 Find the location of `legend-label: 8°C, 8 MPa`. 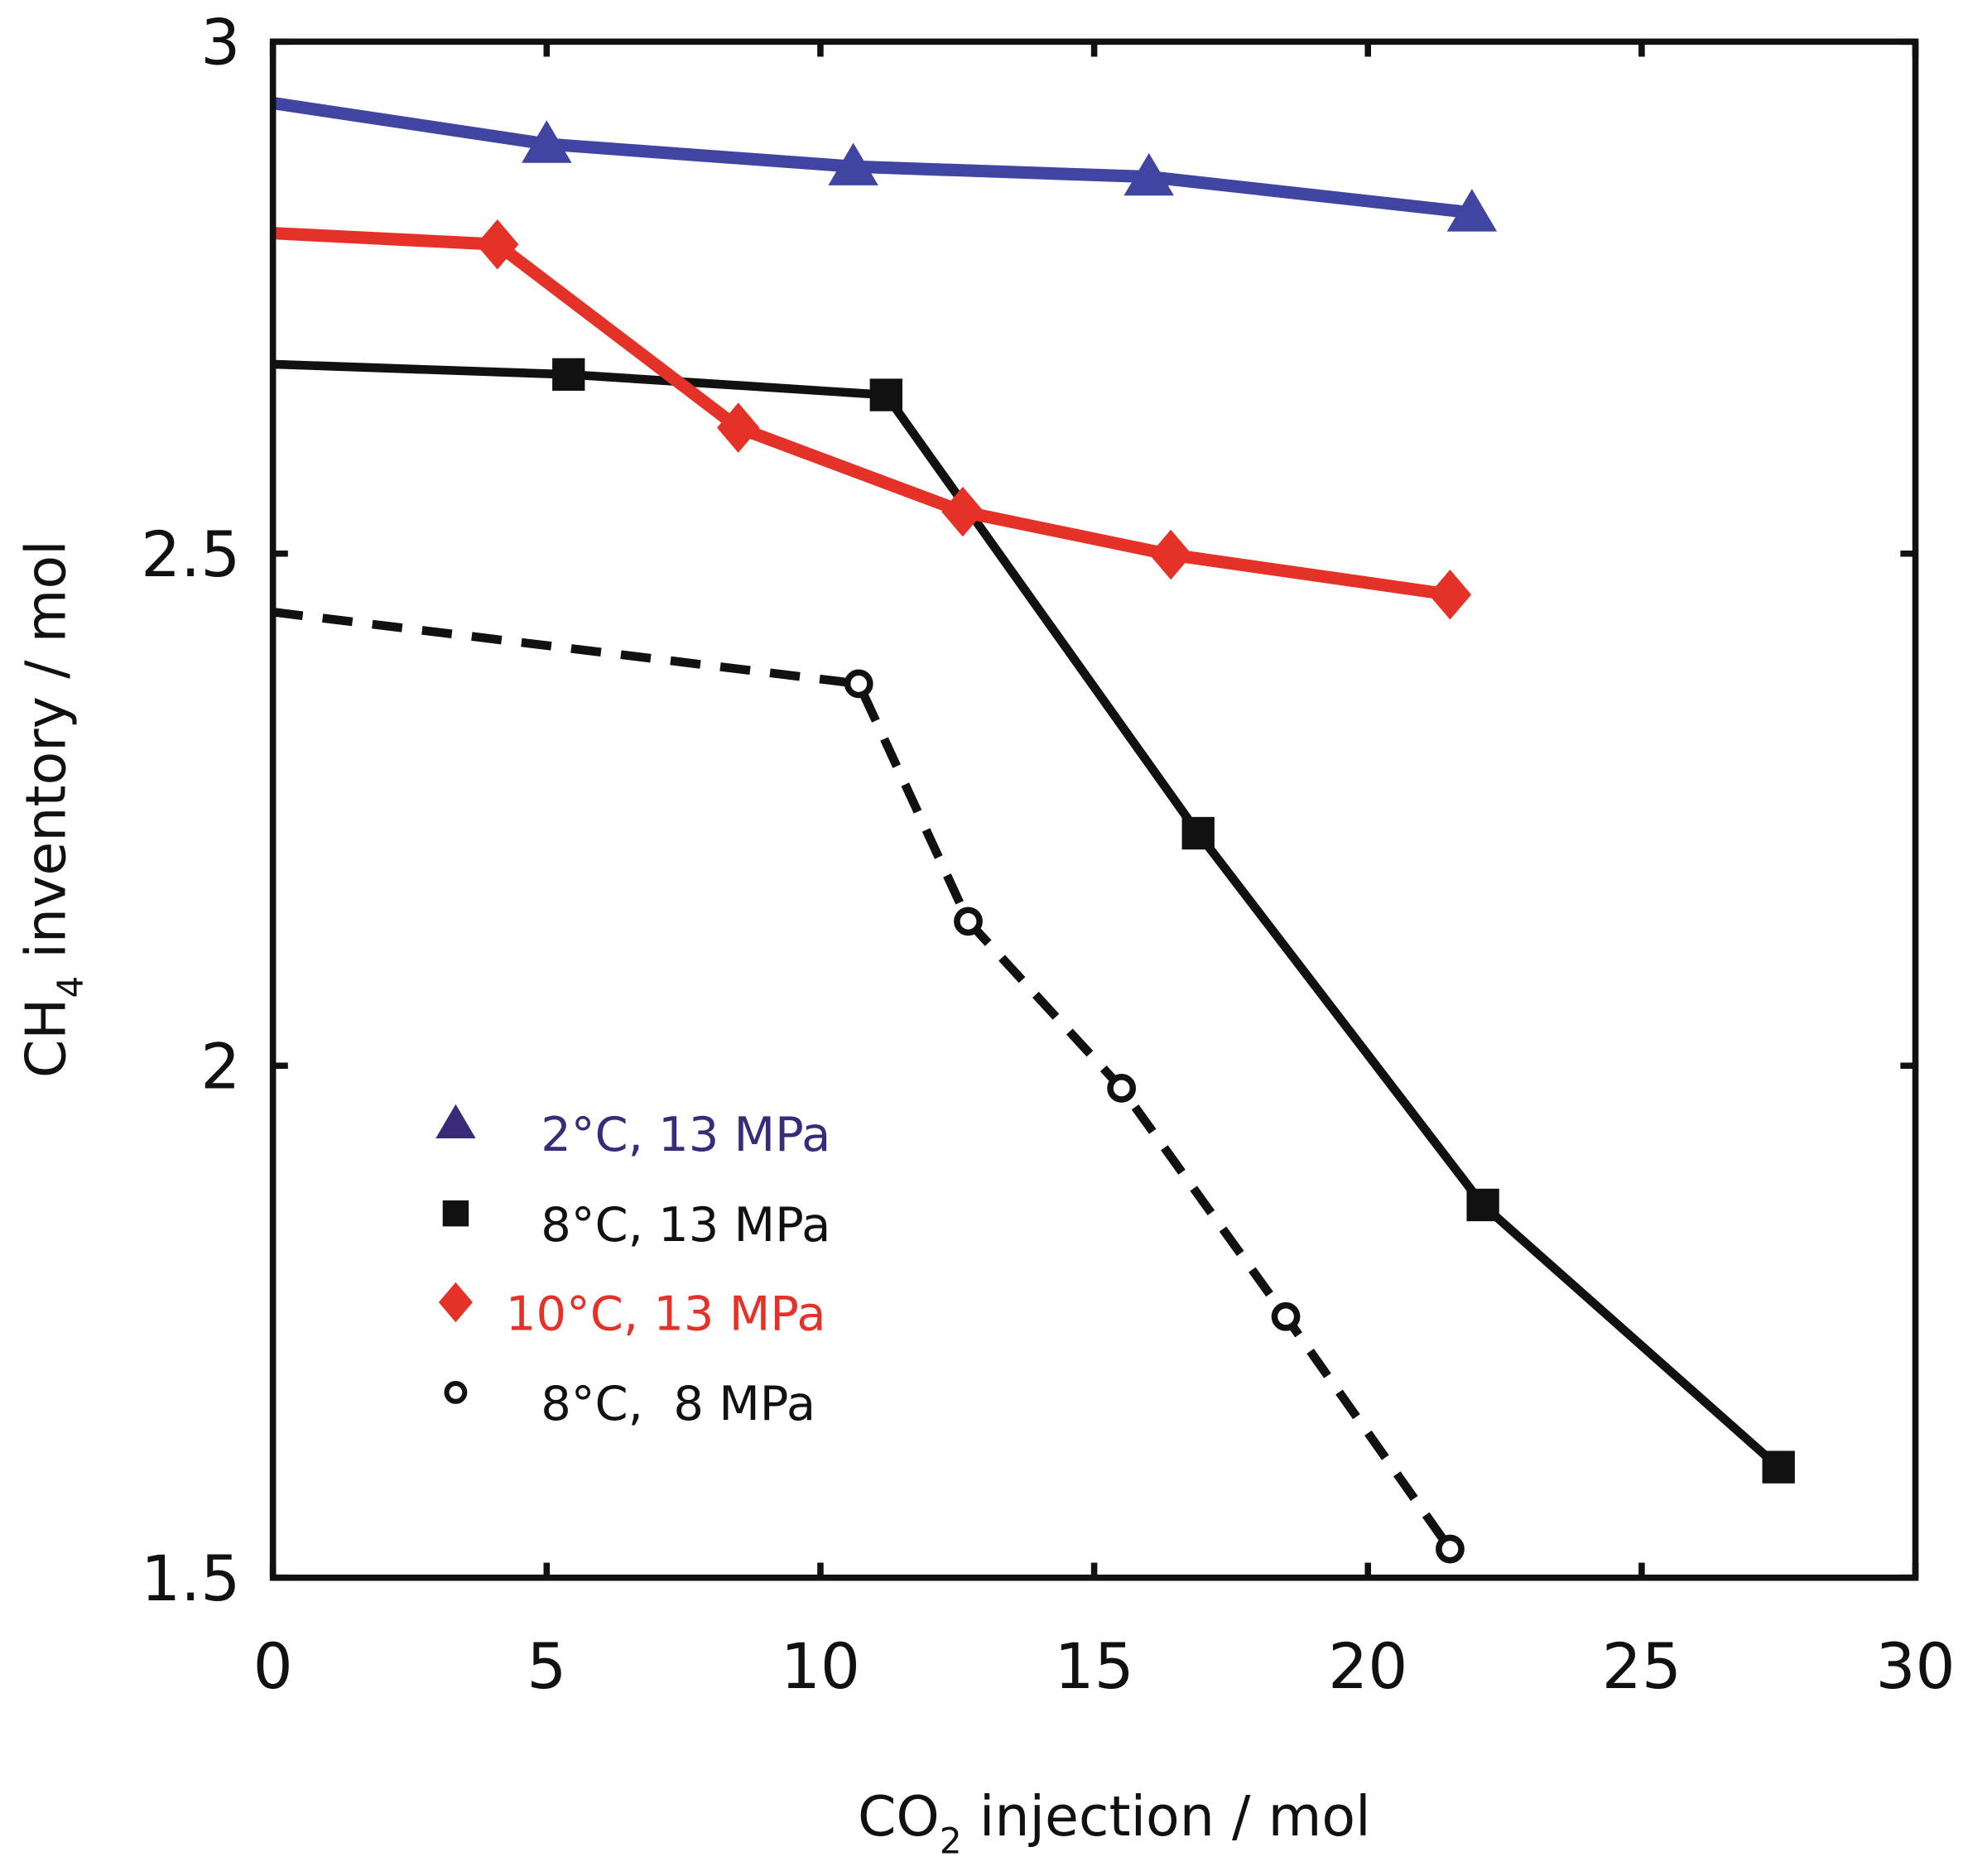

legend-label: 8°C, 8 MPa is located at coordinates (678, 1404).